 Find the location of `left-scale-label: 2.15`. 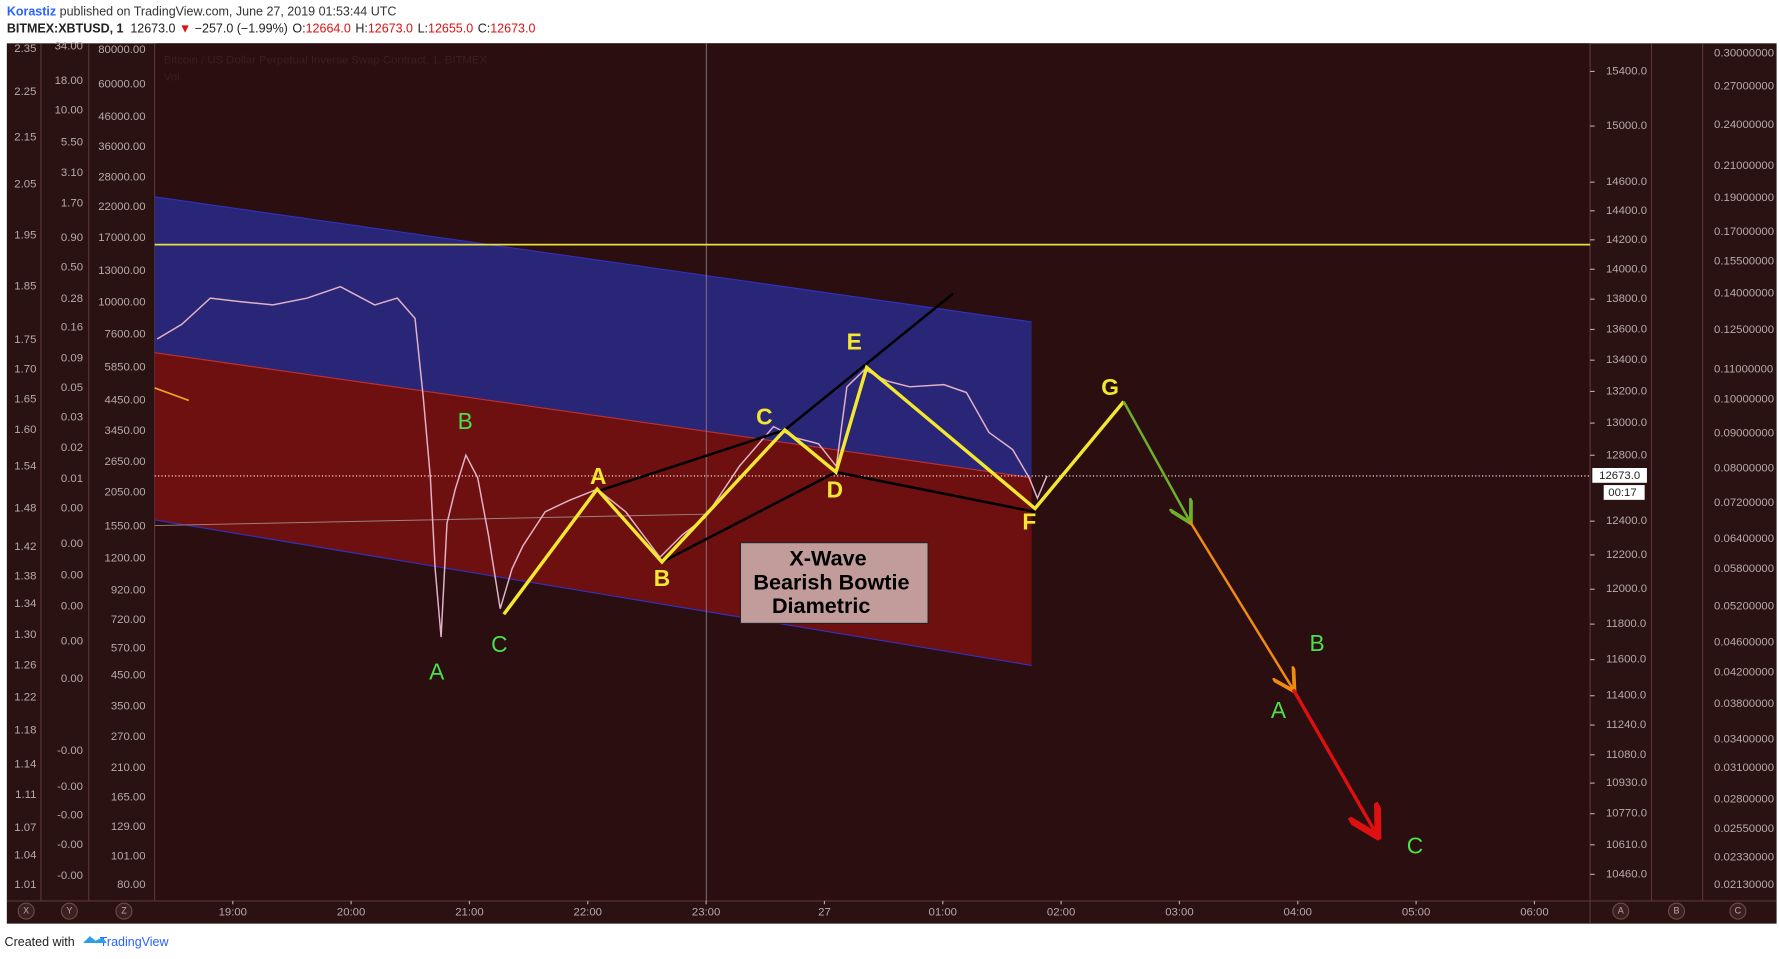

left-scale-label: 2.15 is located at coordinates (25, 138).